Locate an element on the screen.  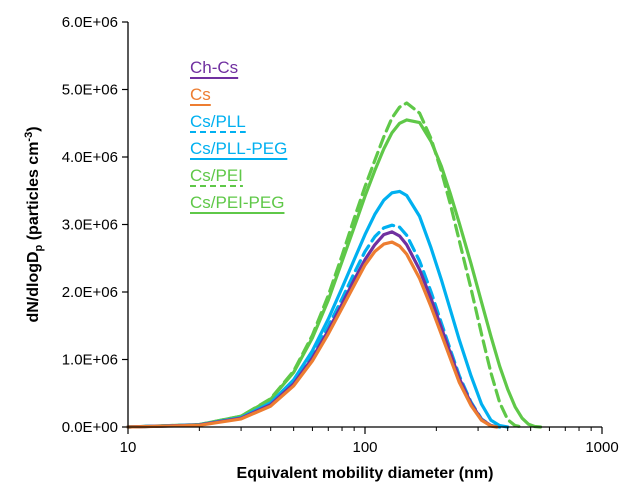
y-tick-label: 4.0E+06 is located at coordinates (90, 157).